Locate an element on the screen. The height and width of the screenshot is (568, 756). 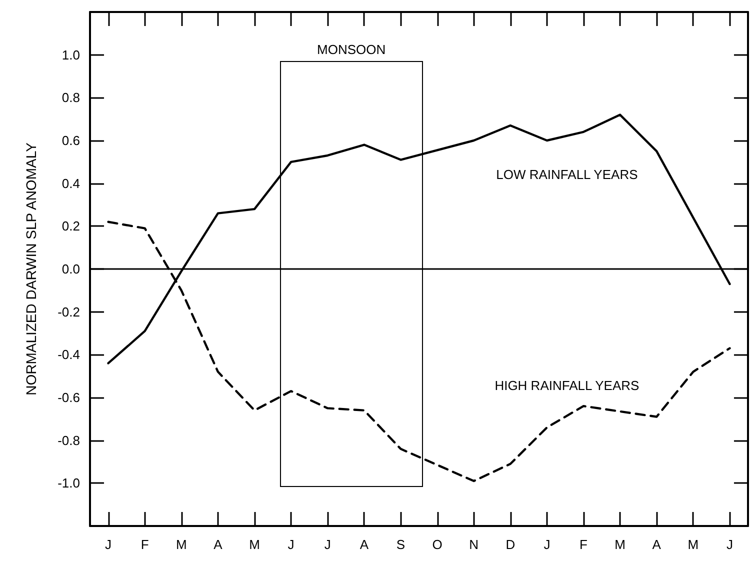
y-tick-label: 0.0 is located at coordinates (71, 269).